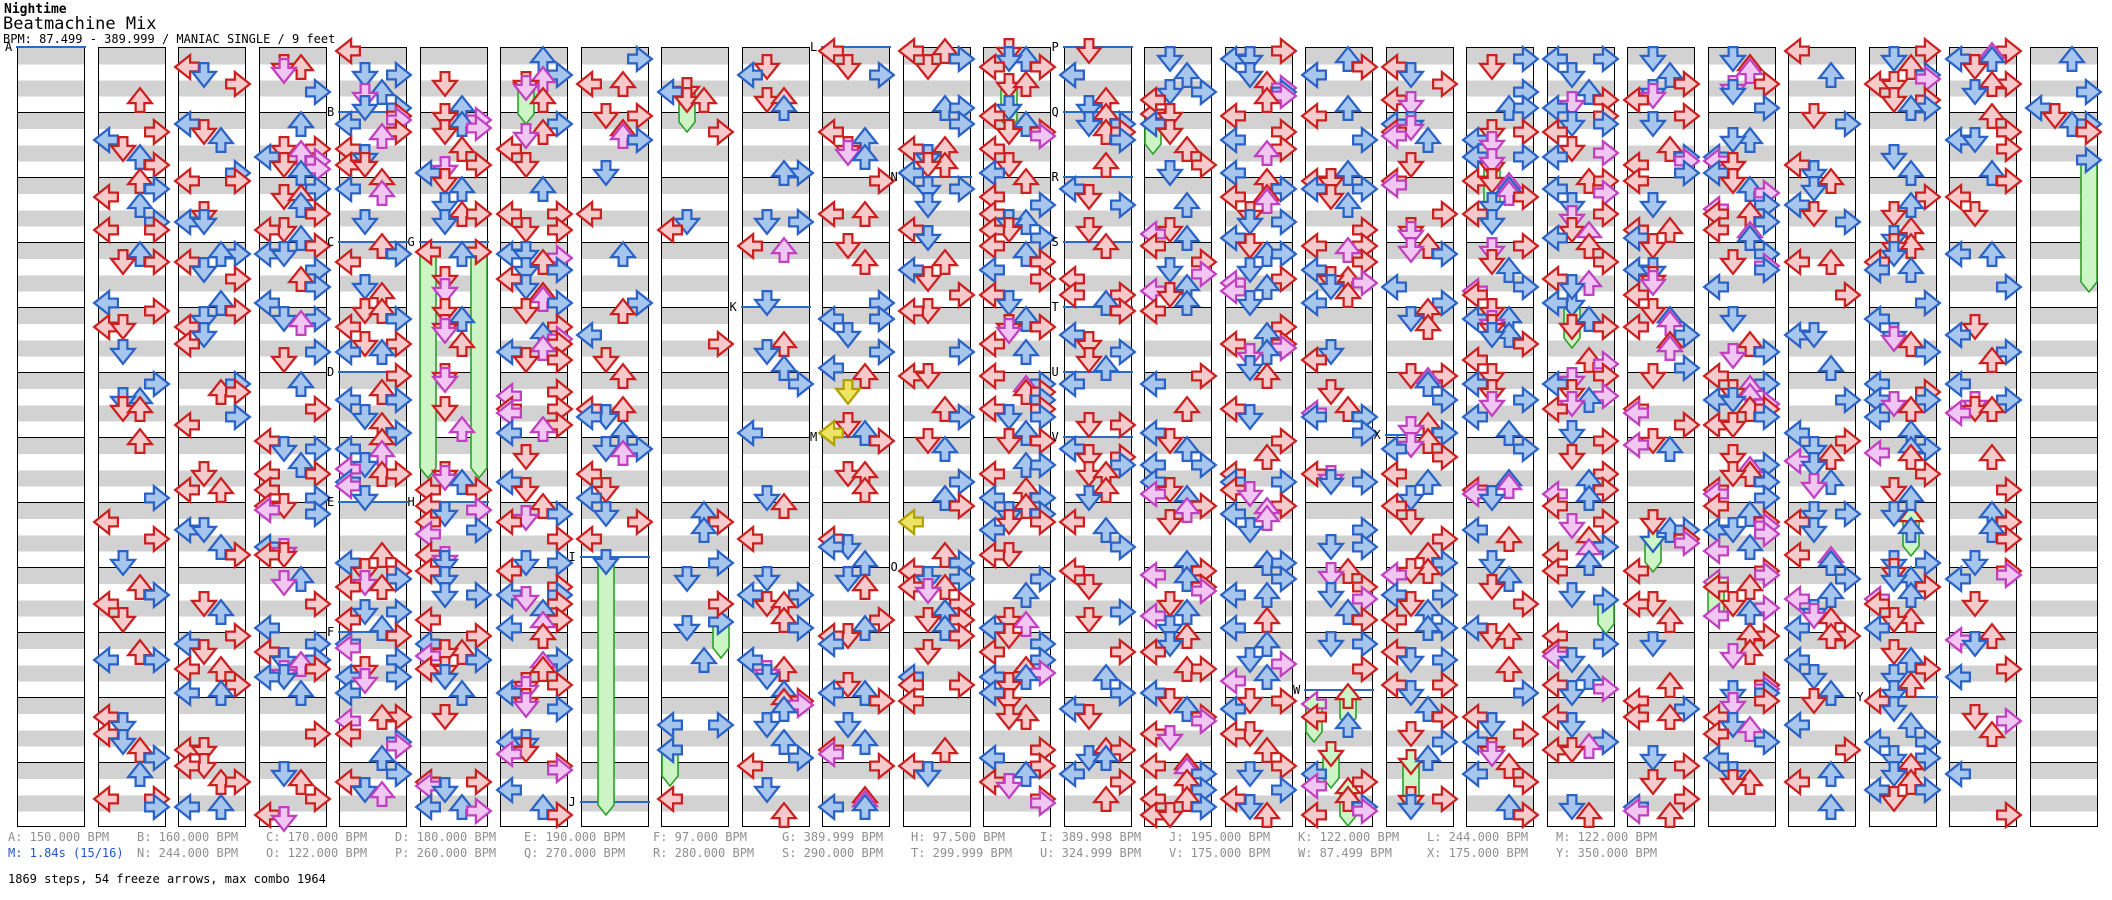 The width and height of the screenshot is (2112, 900). I want to click on section-marker-label: H, so click(411, 502).